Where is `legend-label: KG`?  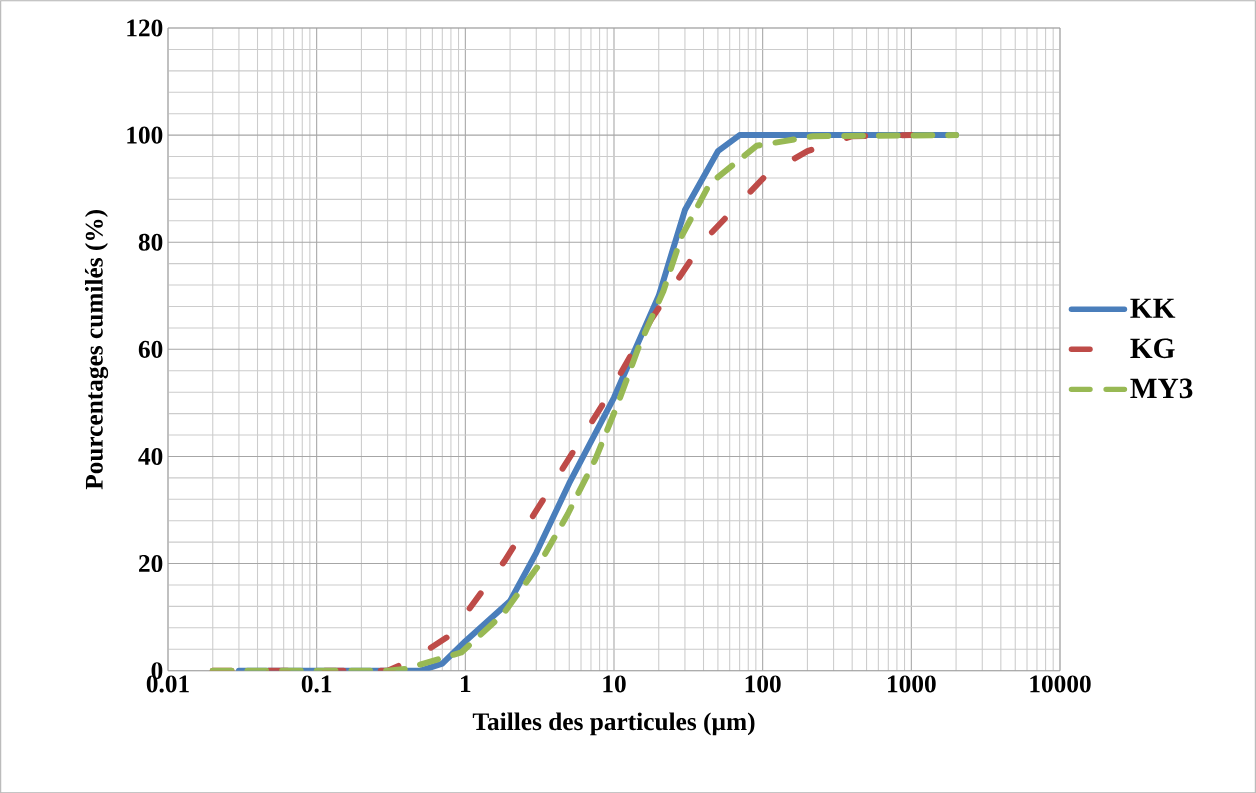
legend-label: KG is located at coordinates (1152, 348).